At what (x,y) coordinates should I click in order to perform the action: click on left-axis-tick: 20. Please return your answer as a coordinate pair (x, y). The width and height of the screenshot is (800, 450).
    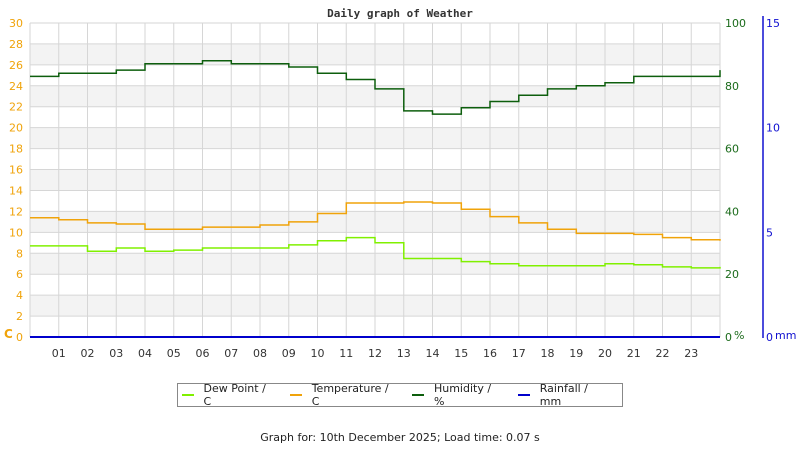
    Looking at the image, I should click on (16, 128).